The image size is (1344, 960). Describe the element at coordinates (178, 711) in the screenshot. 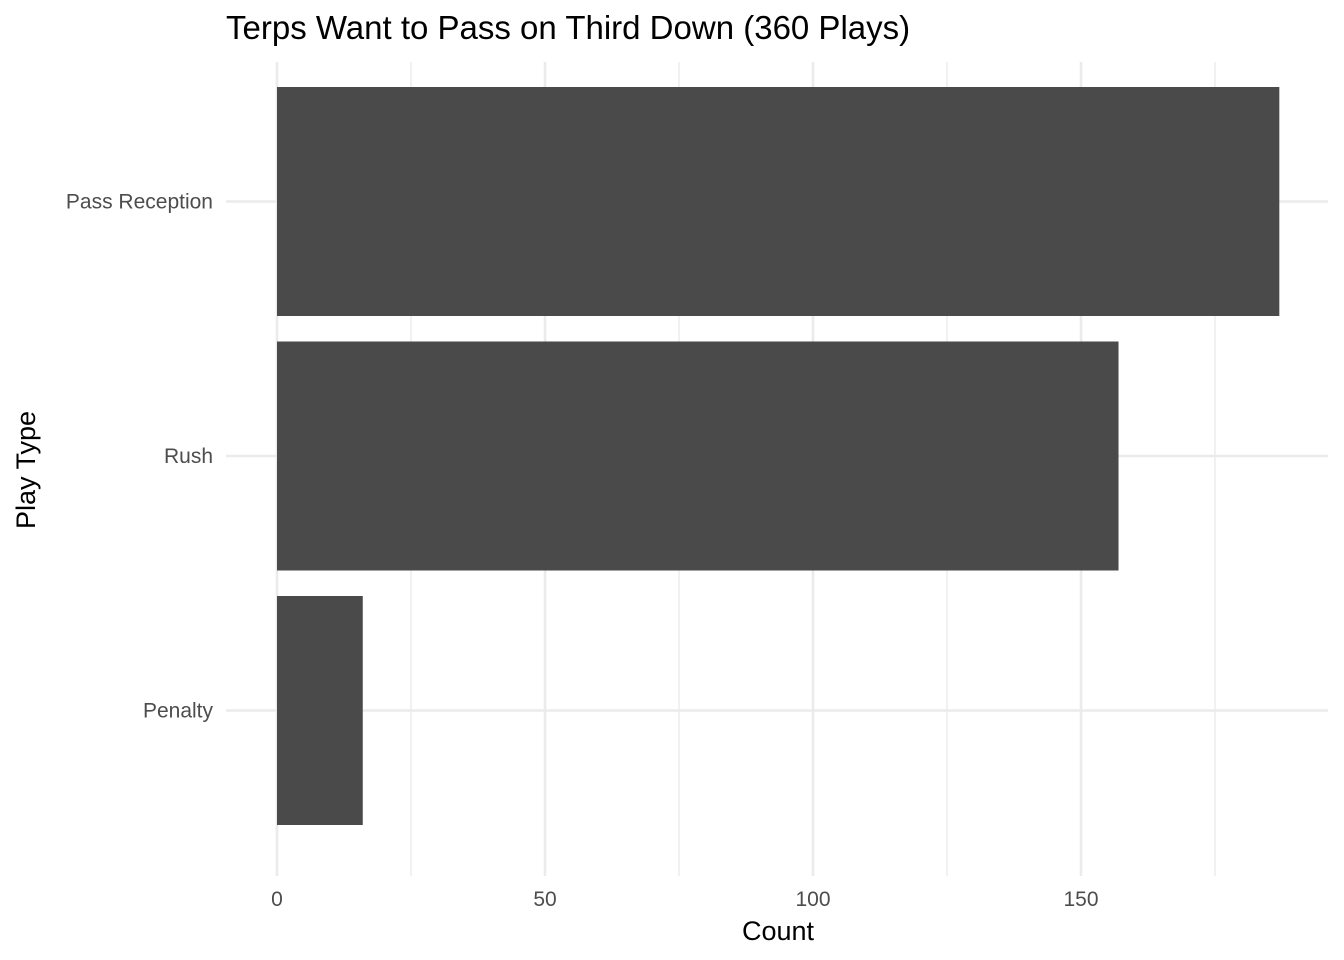

I see `y-tick-label: Penalty` at that location.